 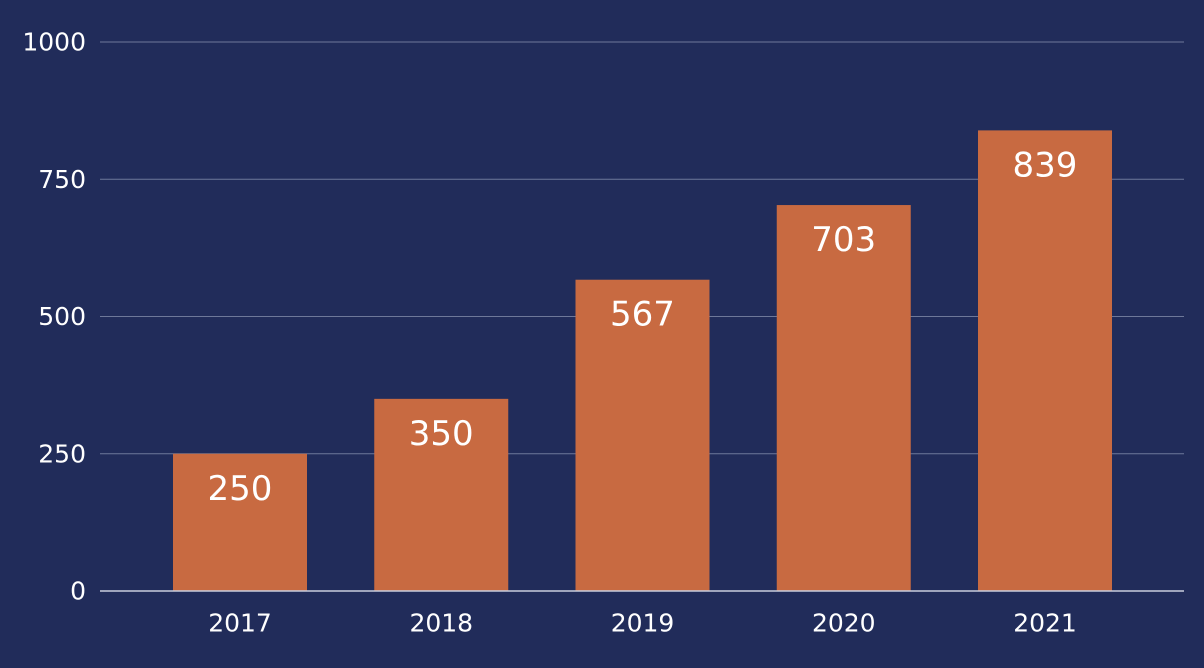 I want to click on bar-2021, so click(x=1045, y=360).